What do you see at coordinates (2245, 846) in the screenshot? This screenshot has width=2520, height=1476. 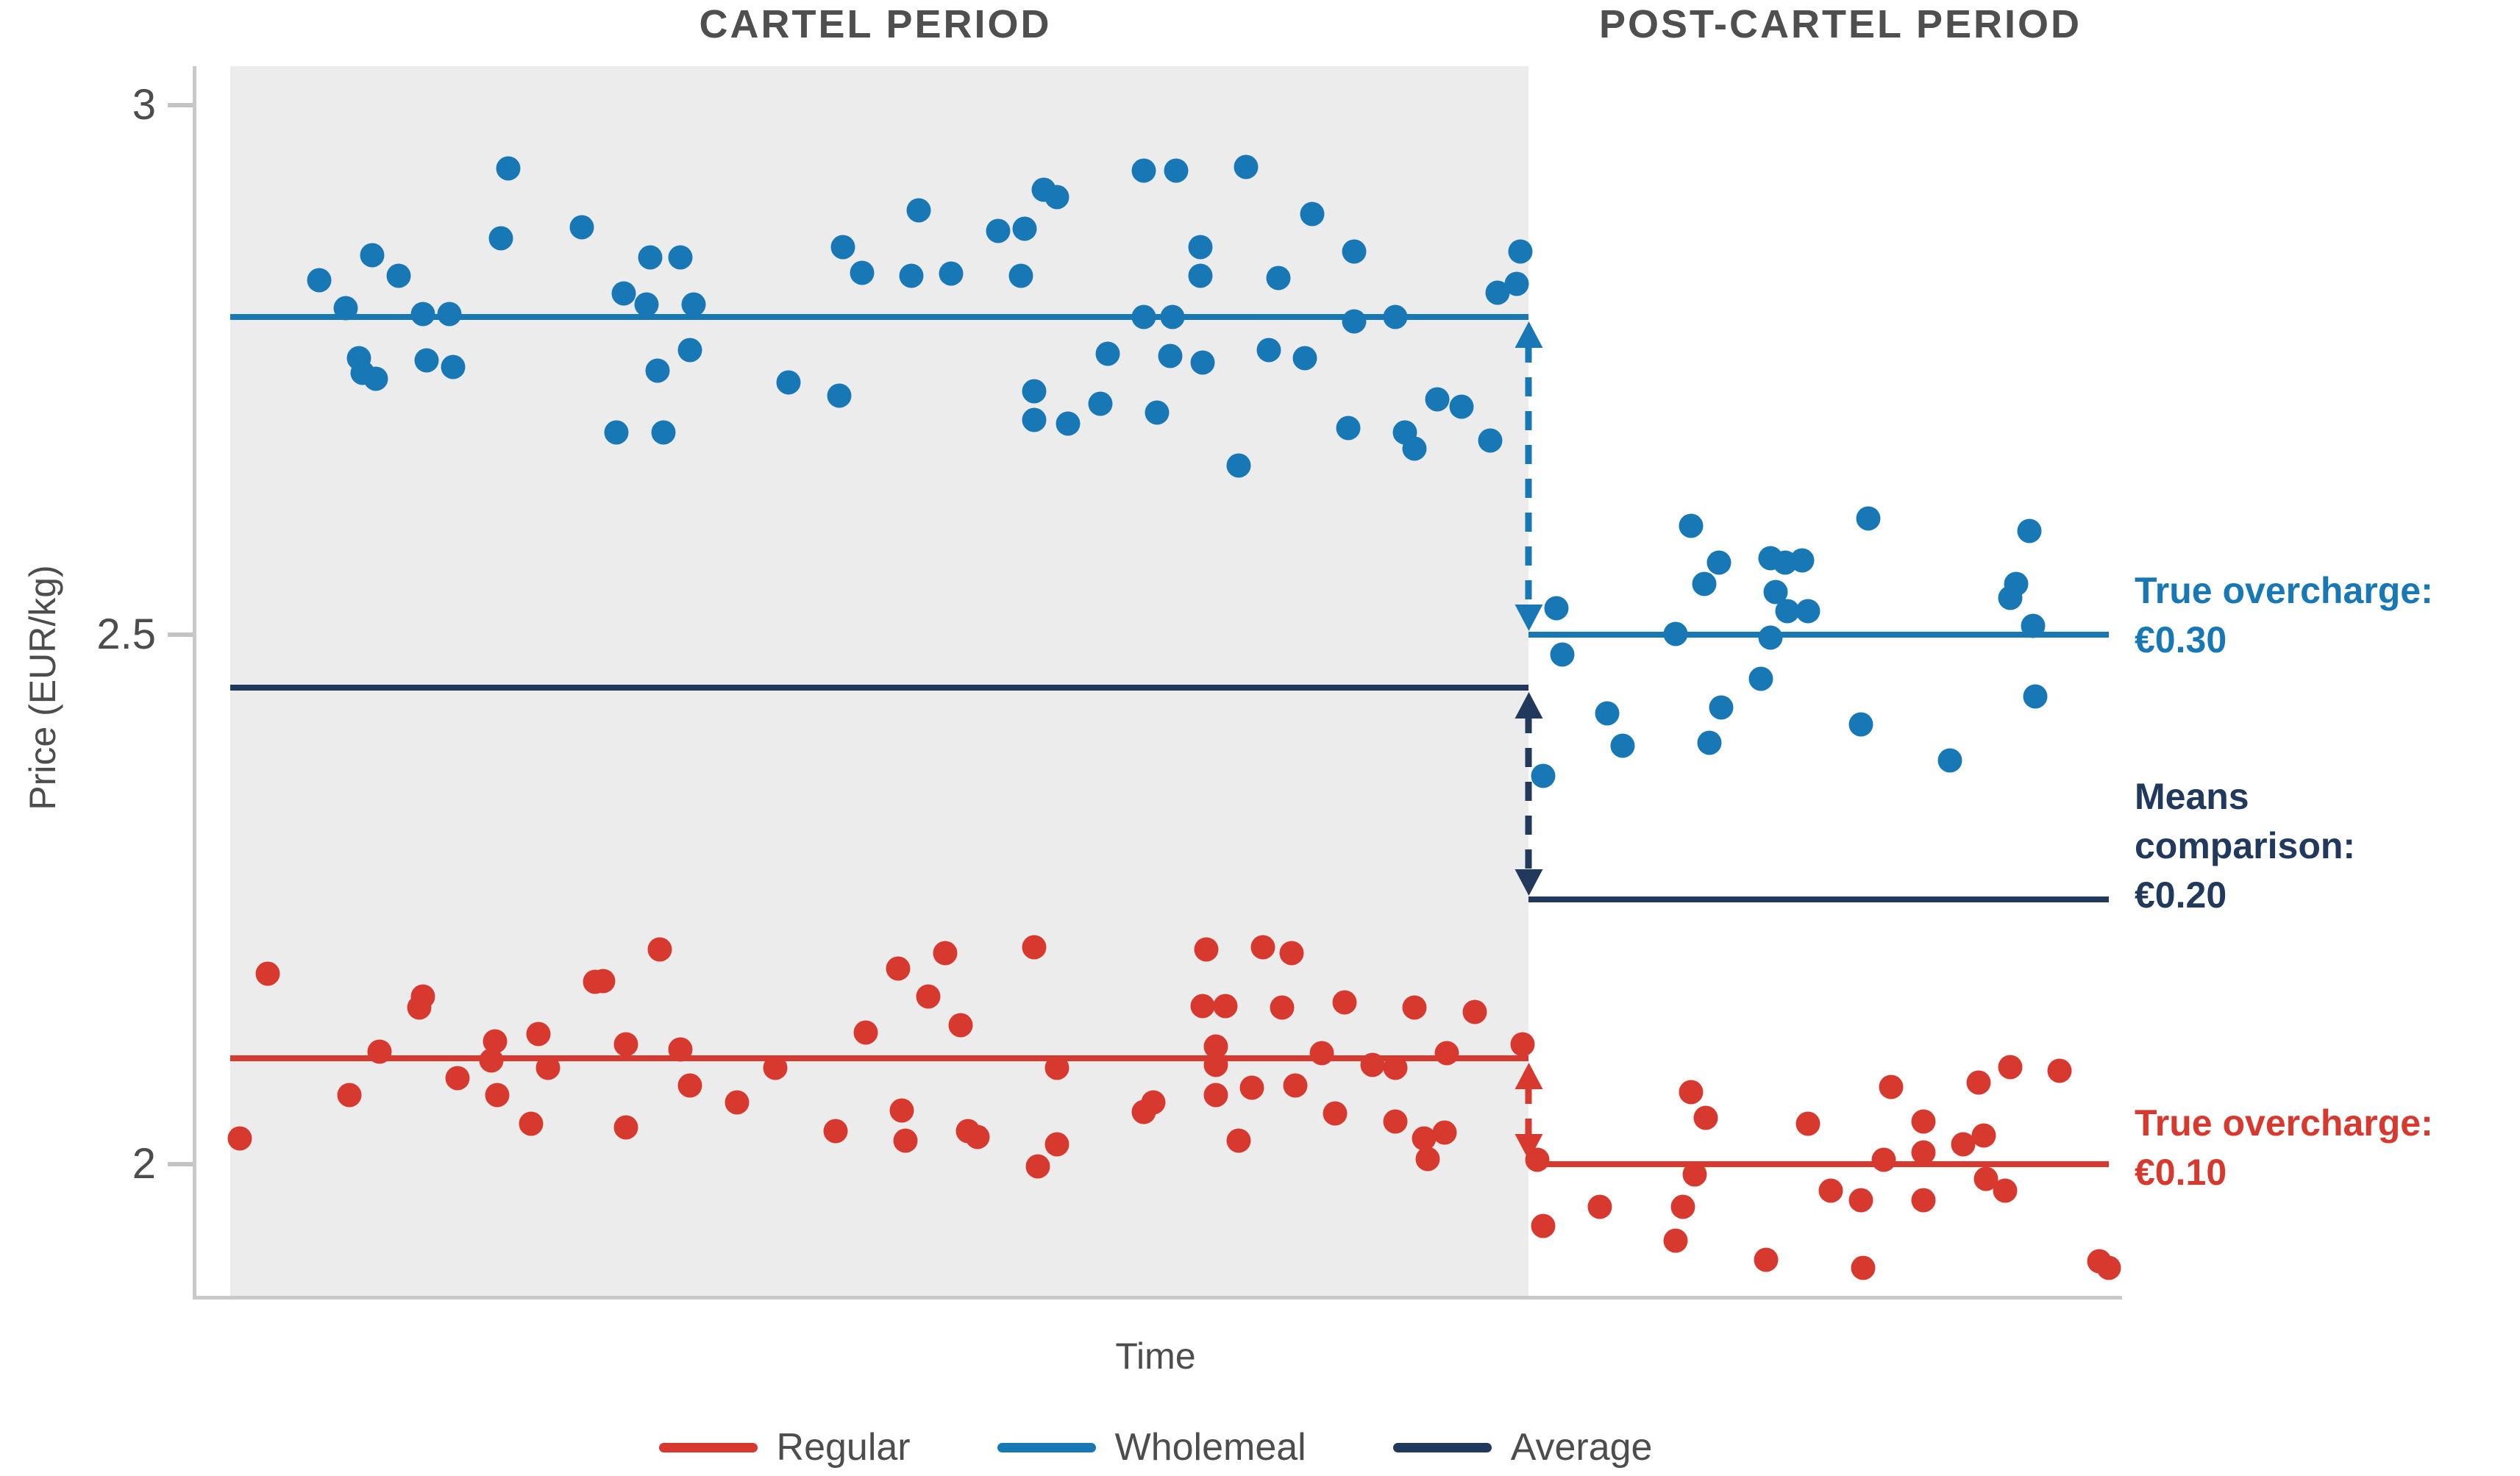 I see `annotation-means-comparison: Means comparison: €0.20` at bounding box center [2245, 846].